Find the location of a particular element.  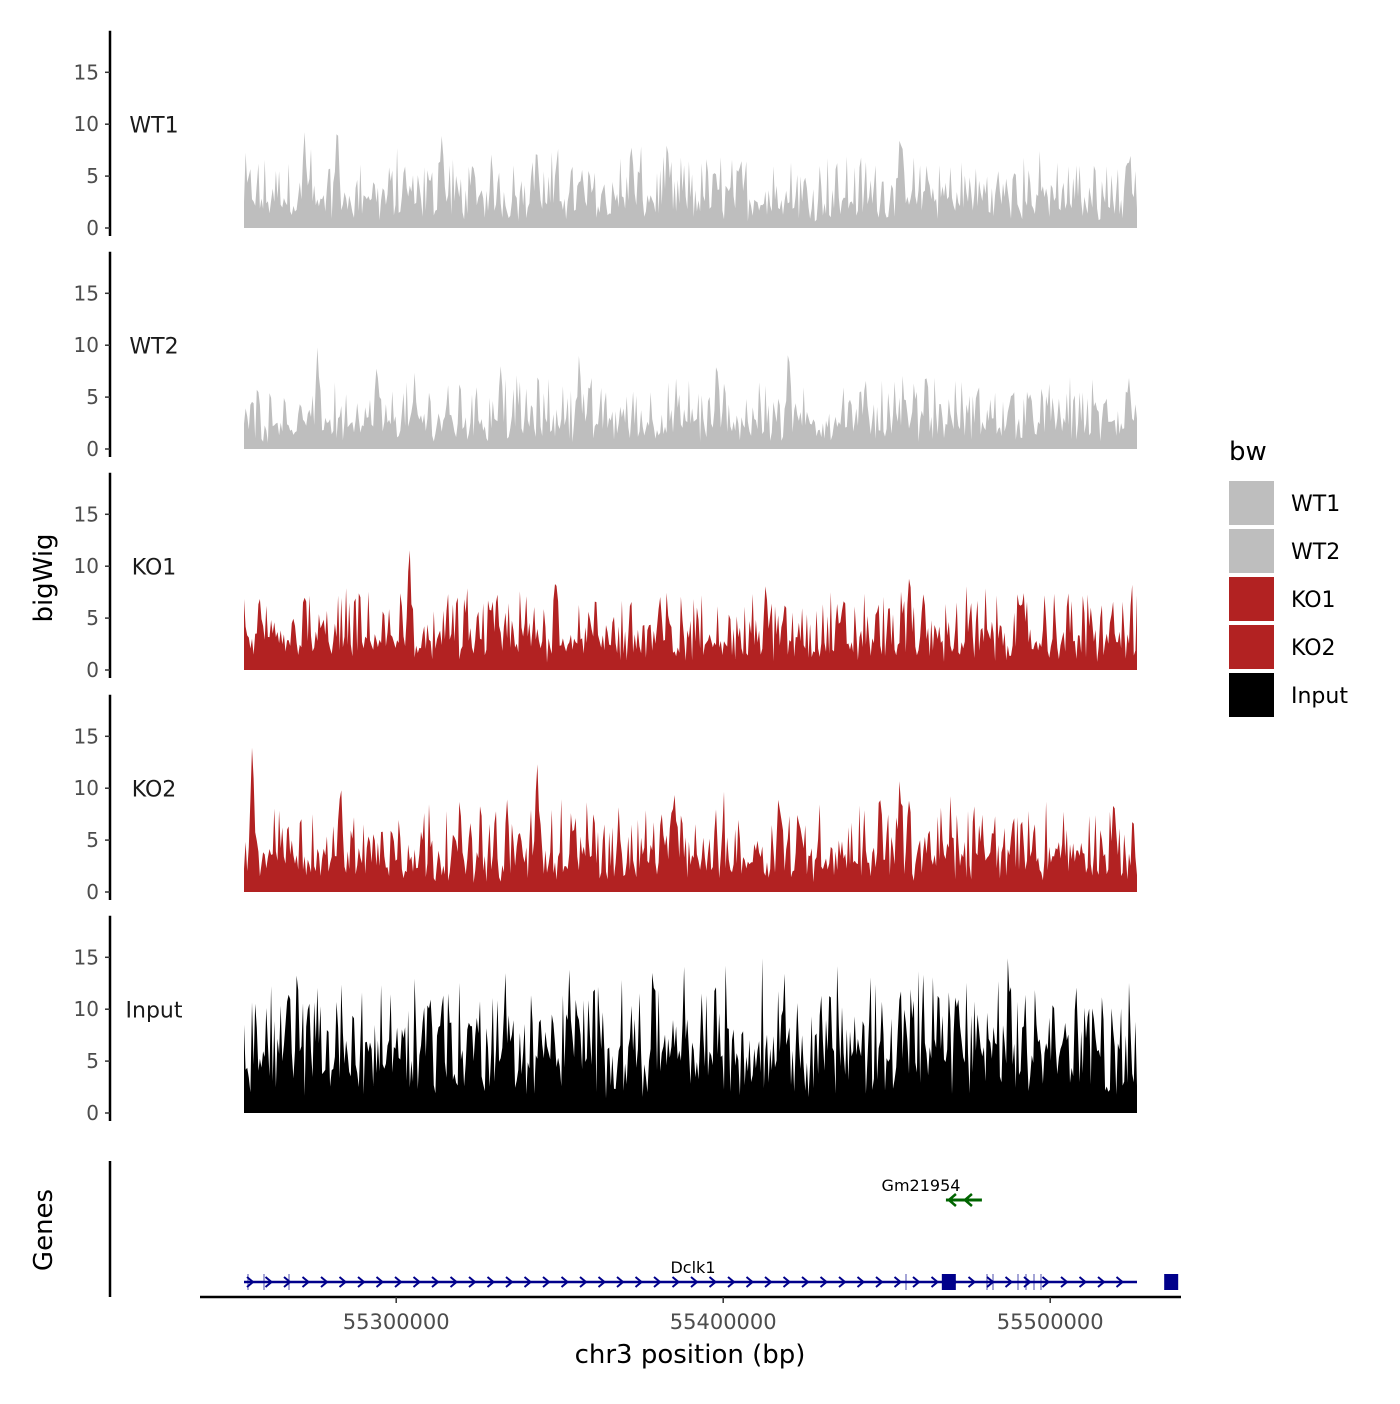

signal-area-KO1 is located at coordinates (690, 610).